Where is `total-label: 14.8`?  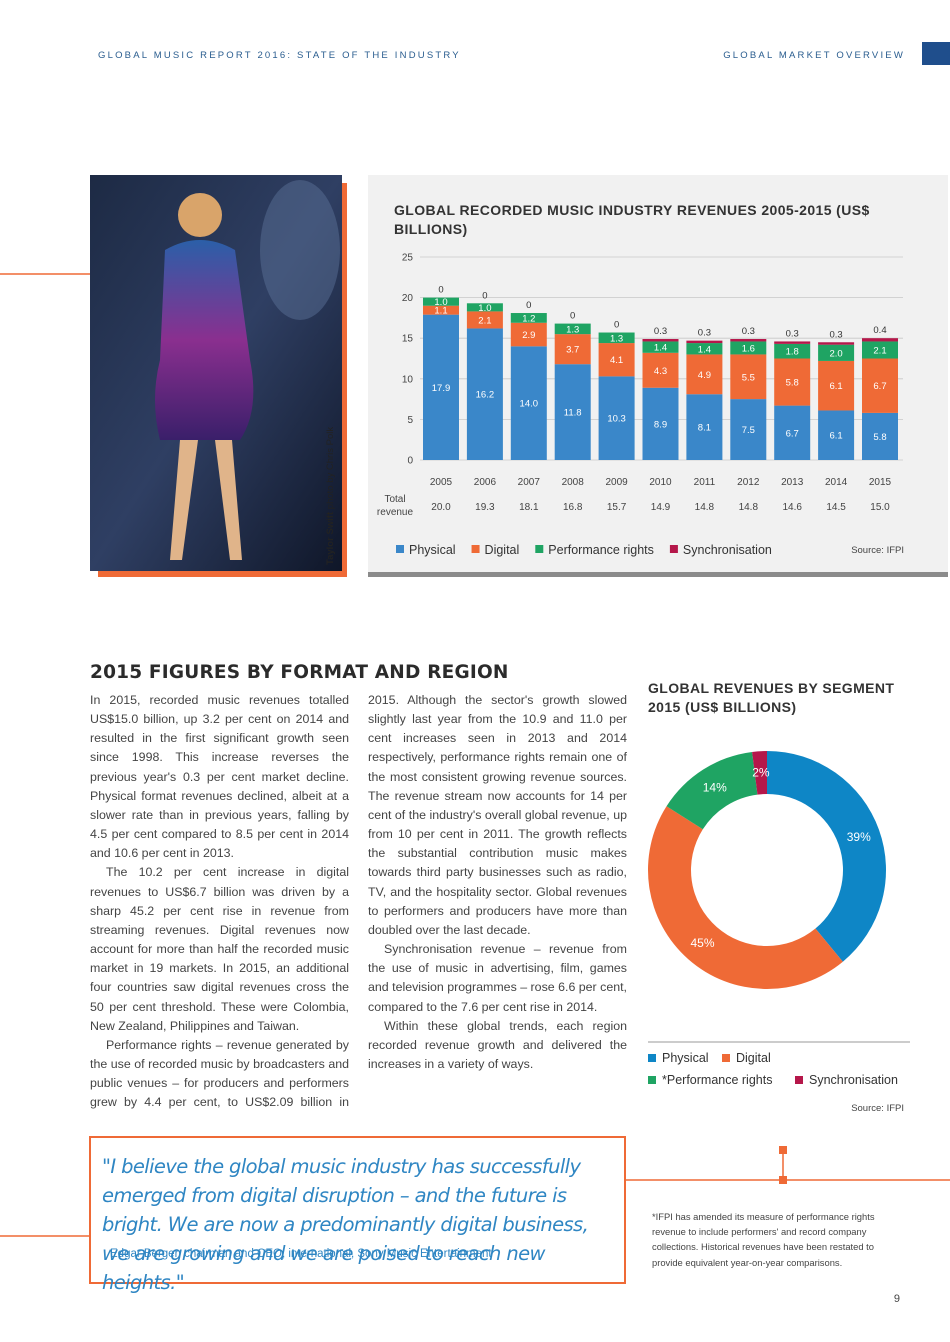 total-label: 14.8 is located at coordinates (705, 507).